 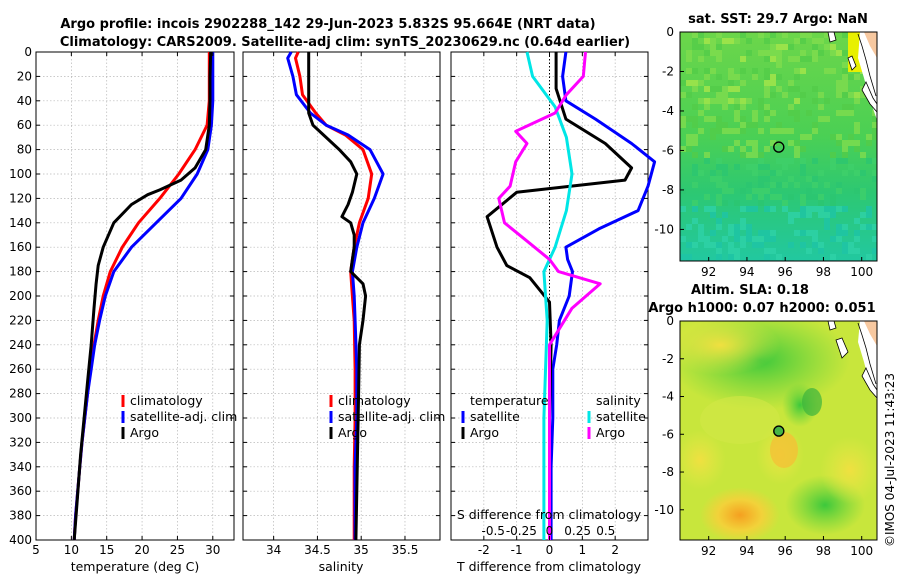 What do you see at coordinates (24, 125) in the screenshot?
I see `y-tick-label: 60` at bounding box center [24, 125].